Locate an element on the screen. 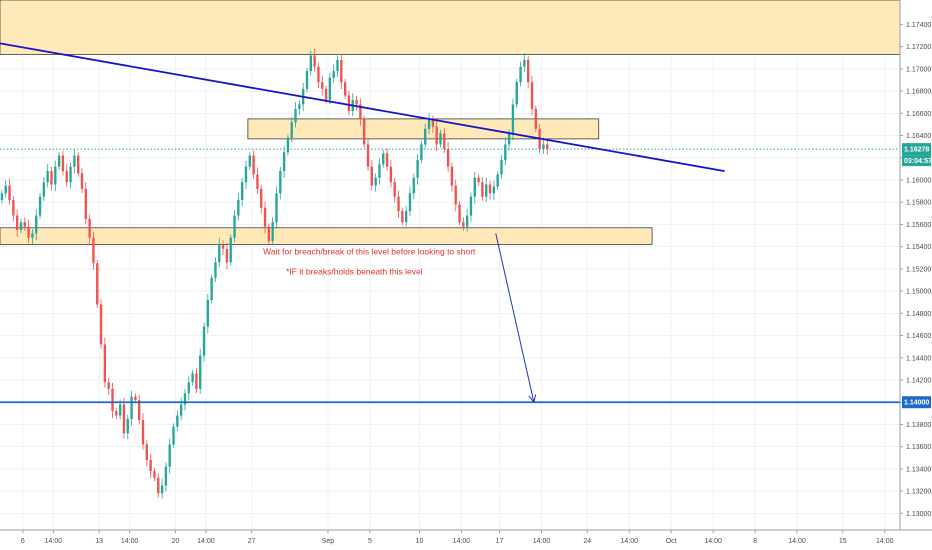 The width and height of the screenshot is (932, 550). x-tick-label: 13 is located at coordinates (99, 541).